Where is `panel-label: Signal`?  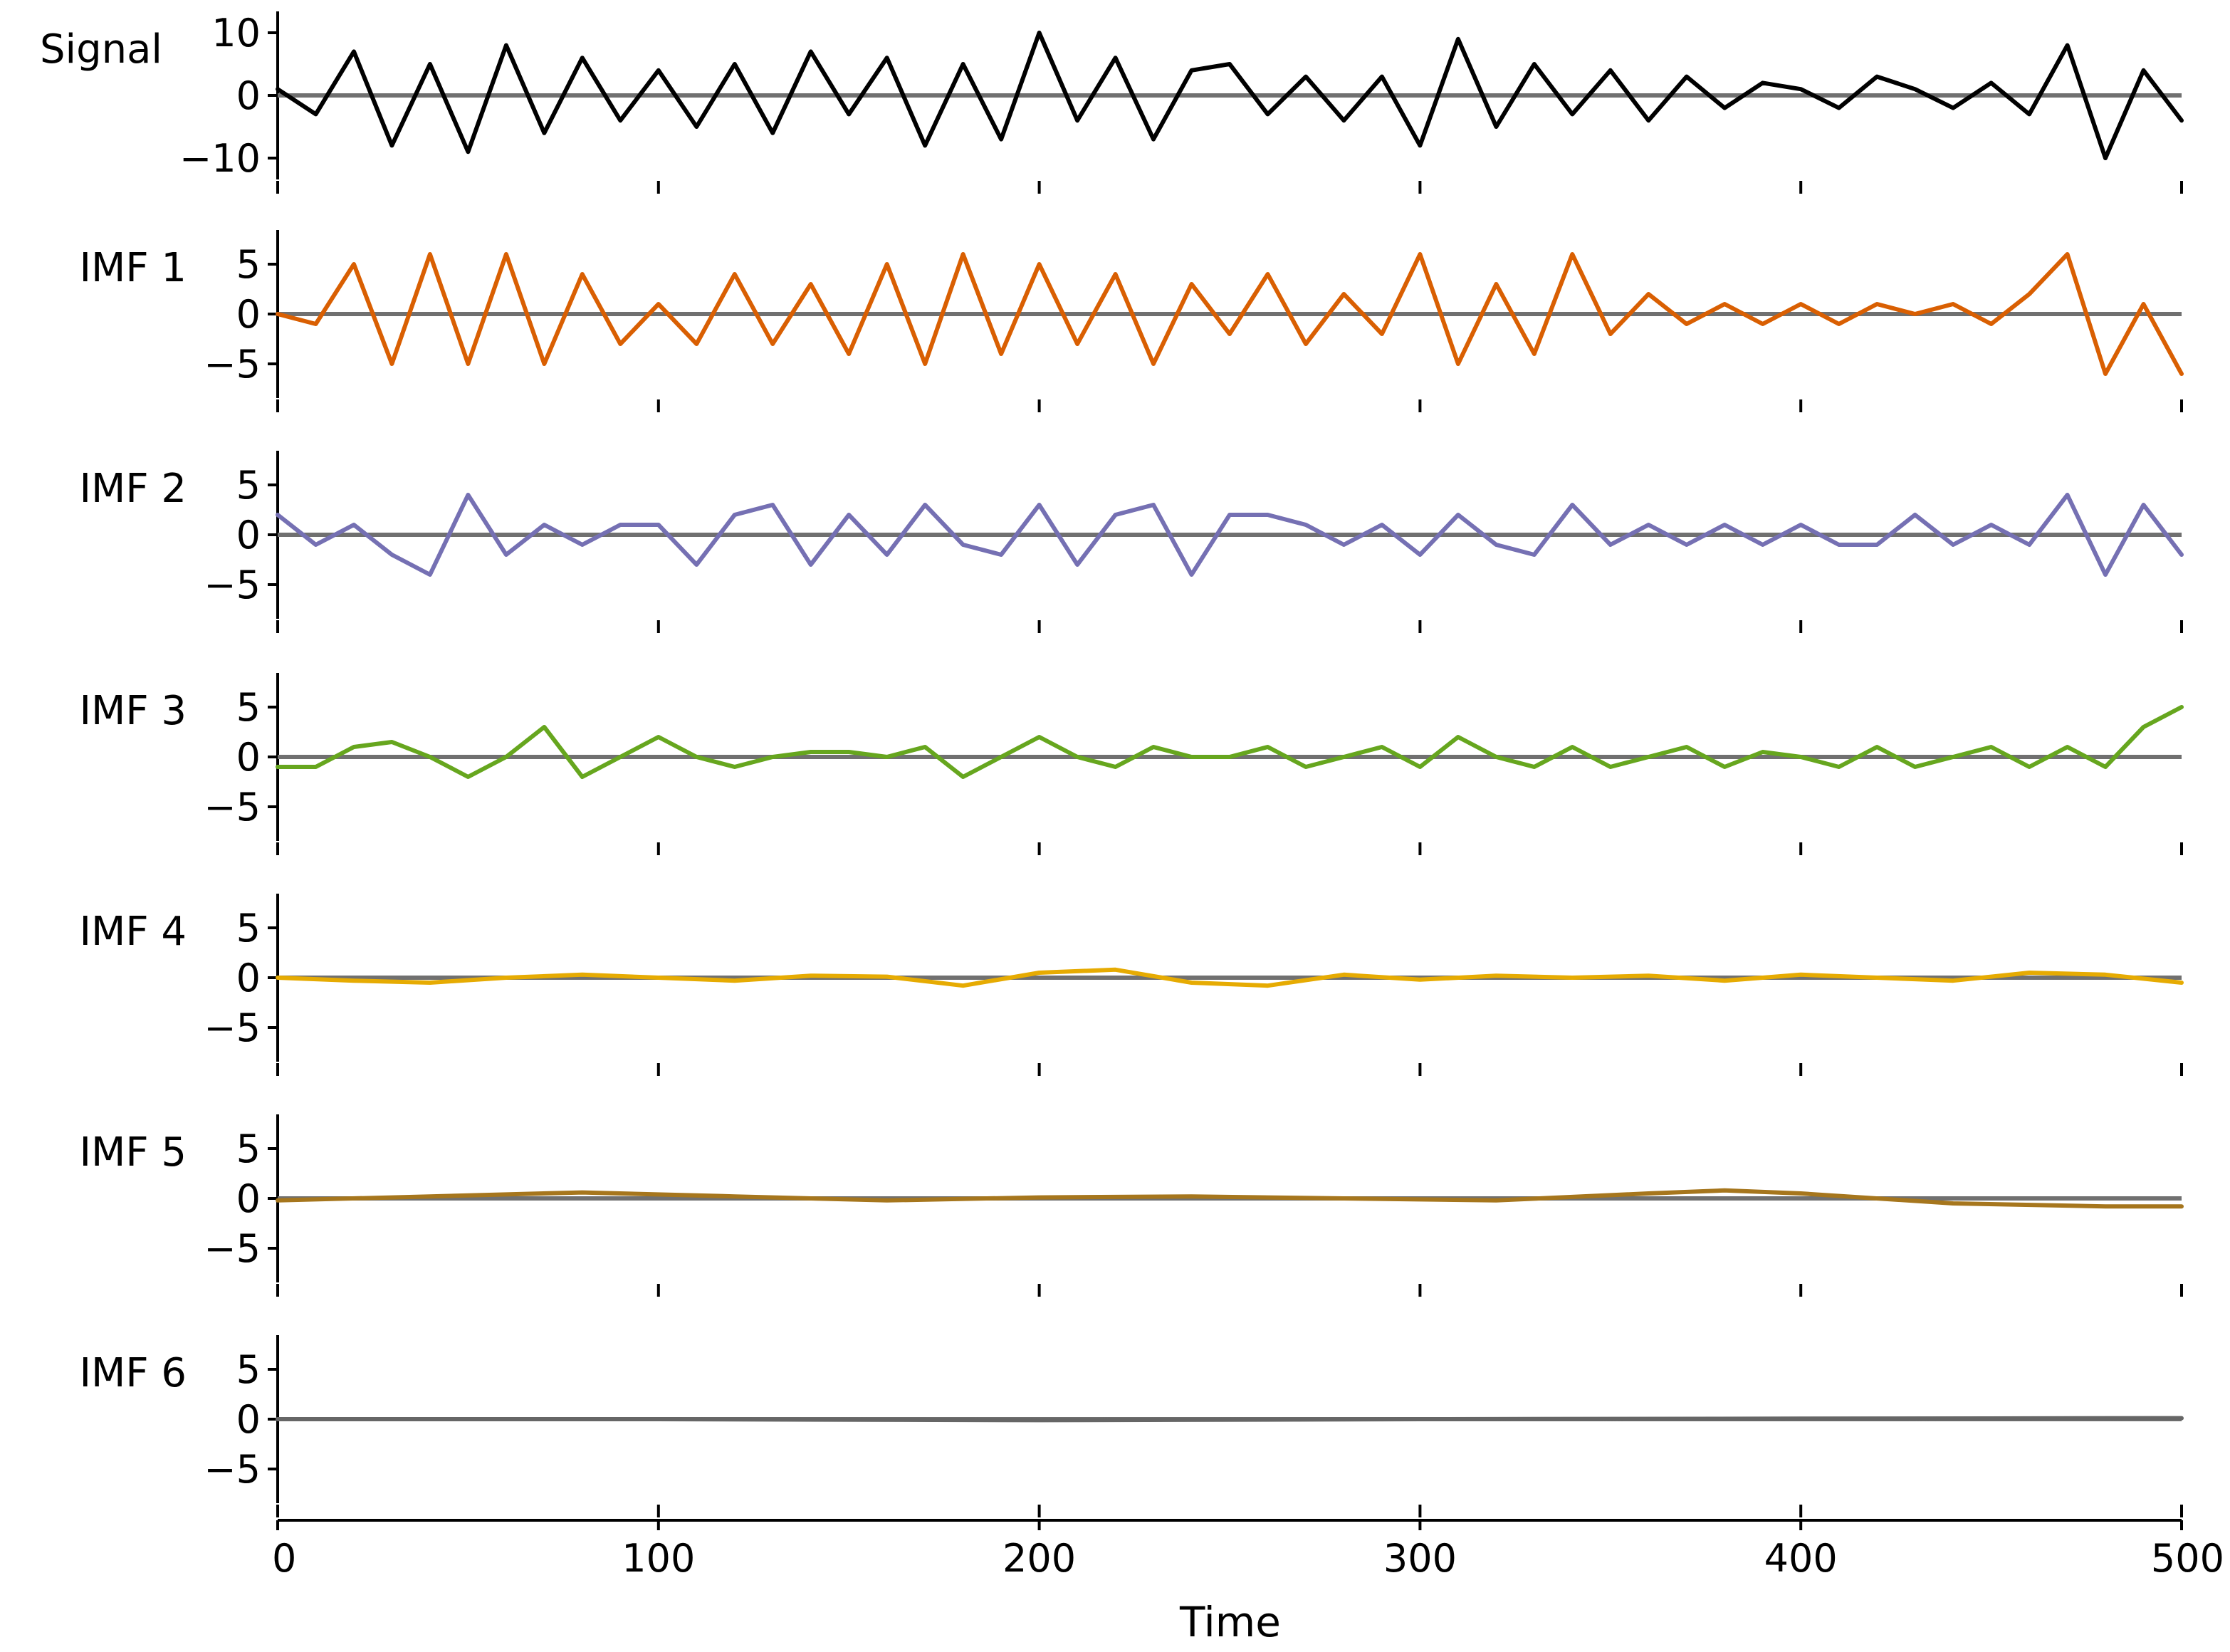 panel-label: Signal is located at coordinates (101, 49).